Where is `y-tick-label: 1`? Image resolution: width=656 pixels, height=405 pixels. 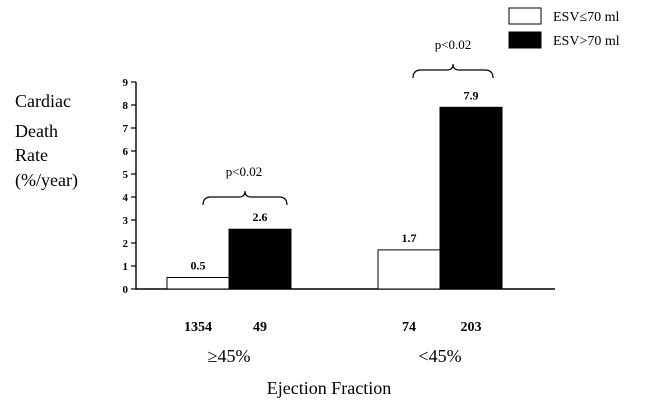 y-tick-label: 1 is located at coordinates (126, 267).